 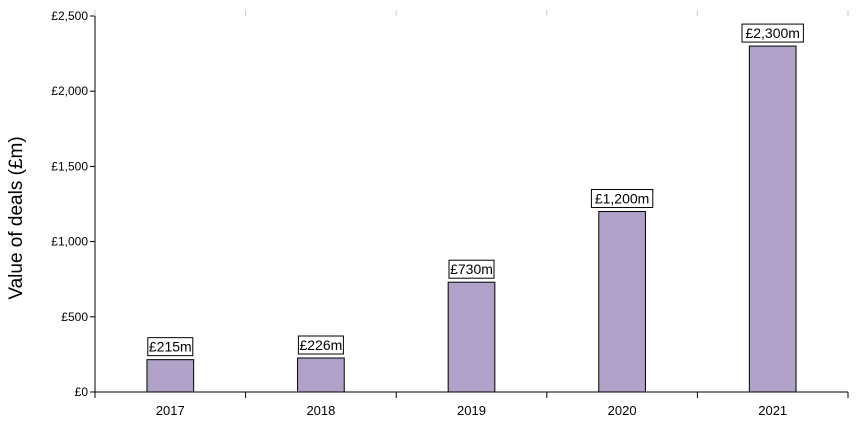 What do you see at coordinates (471, 410) in the screenshot?
I see `x-tick-label: 2019` at bounding box center [471, 410].